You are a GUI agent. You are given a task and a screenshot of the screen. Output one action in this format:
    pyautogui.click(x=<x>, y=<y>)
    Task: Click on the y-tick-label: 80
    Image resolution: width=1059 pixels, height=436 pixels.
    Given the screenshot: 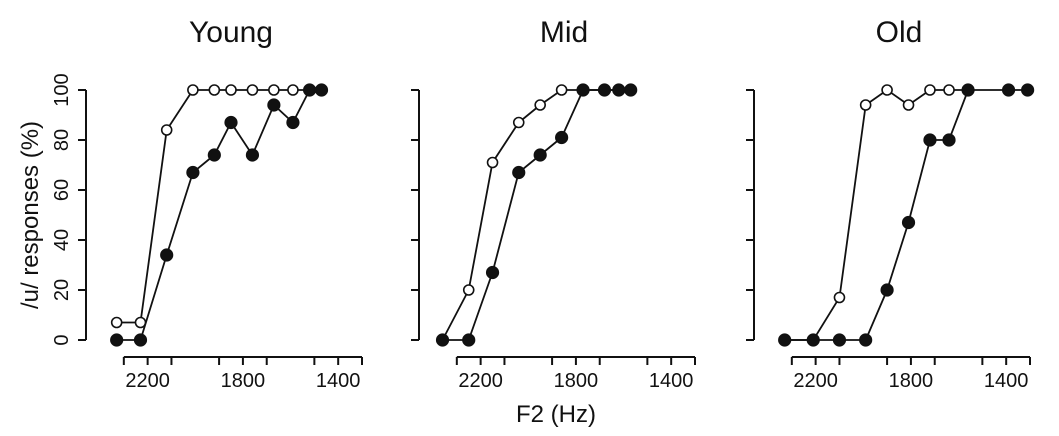 What is the action you would take?
    pyautogui.click(x=62, y=140)
    